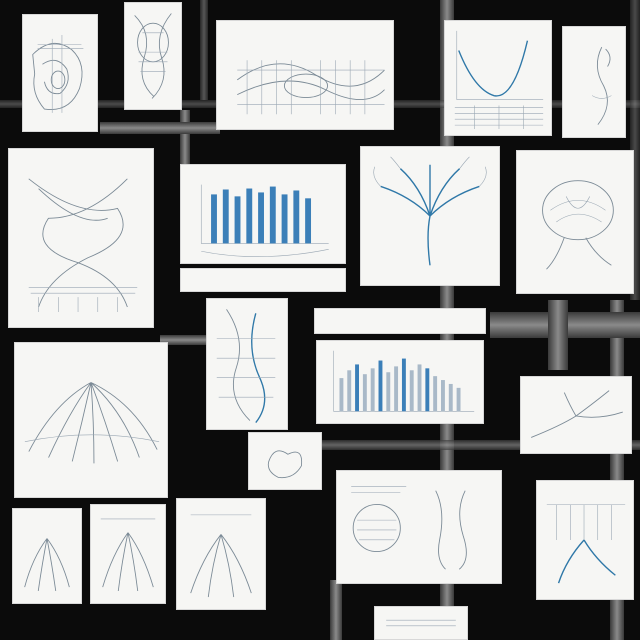  Describe the element at coordinates (430, 211) in the screenshot. I see `branching-tree-illustration` at that location.